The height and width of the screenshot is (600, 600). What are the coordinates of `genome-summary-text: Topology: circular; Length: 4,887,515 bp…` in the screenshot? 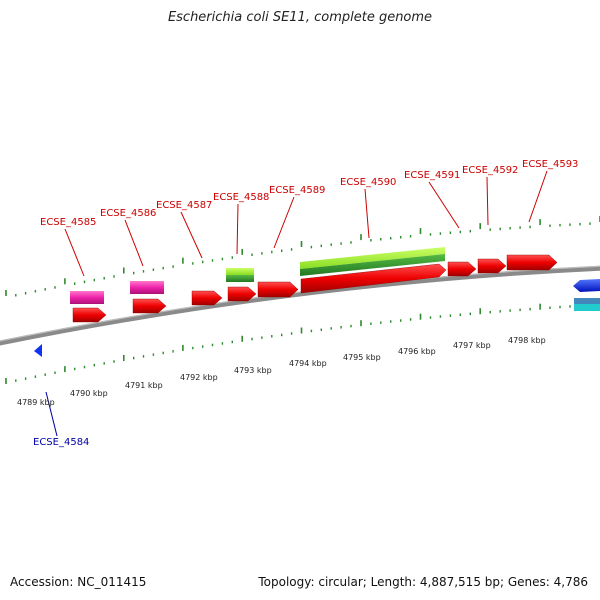 It's located at (423, 582).